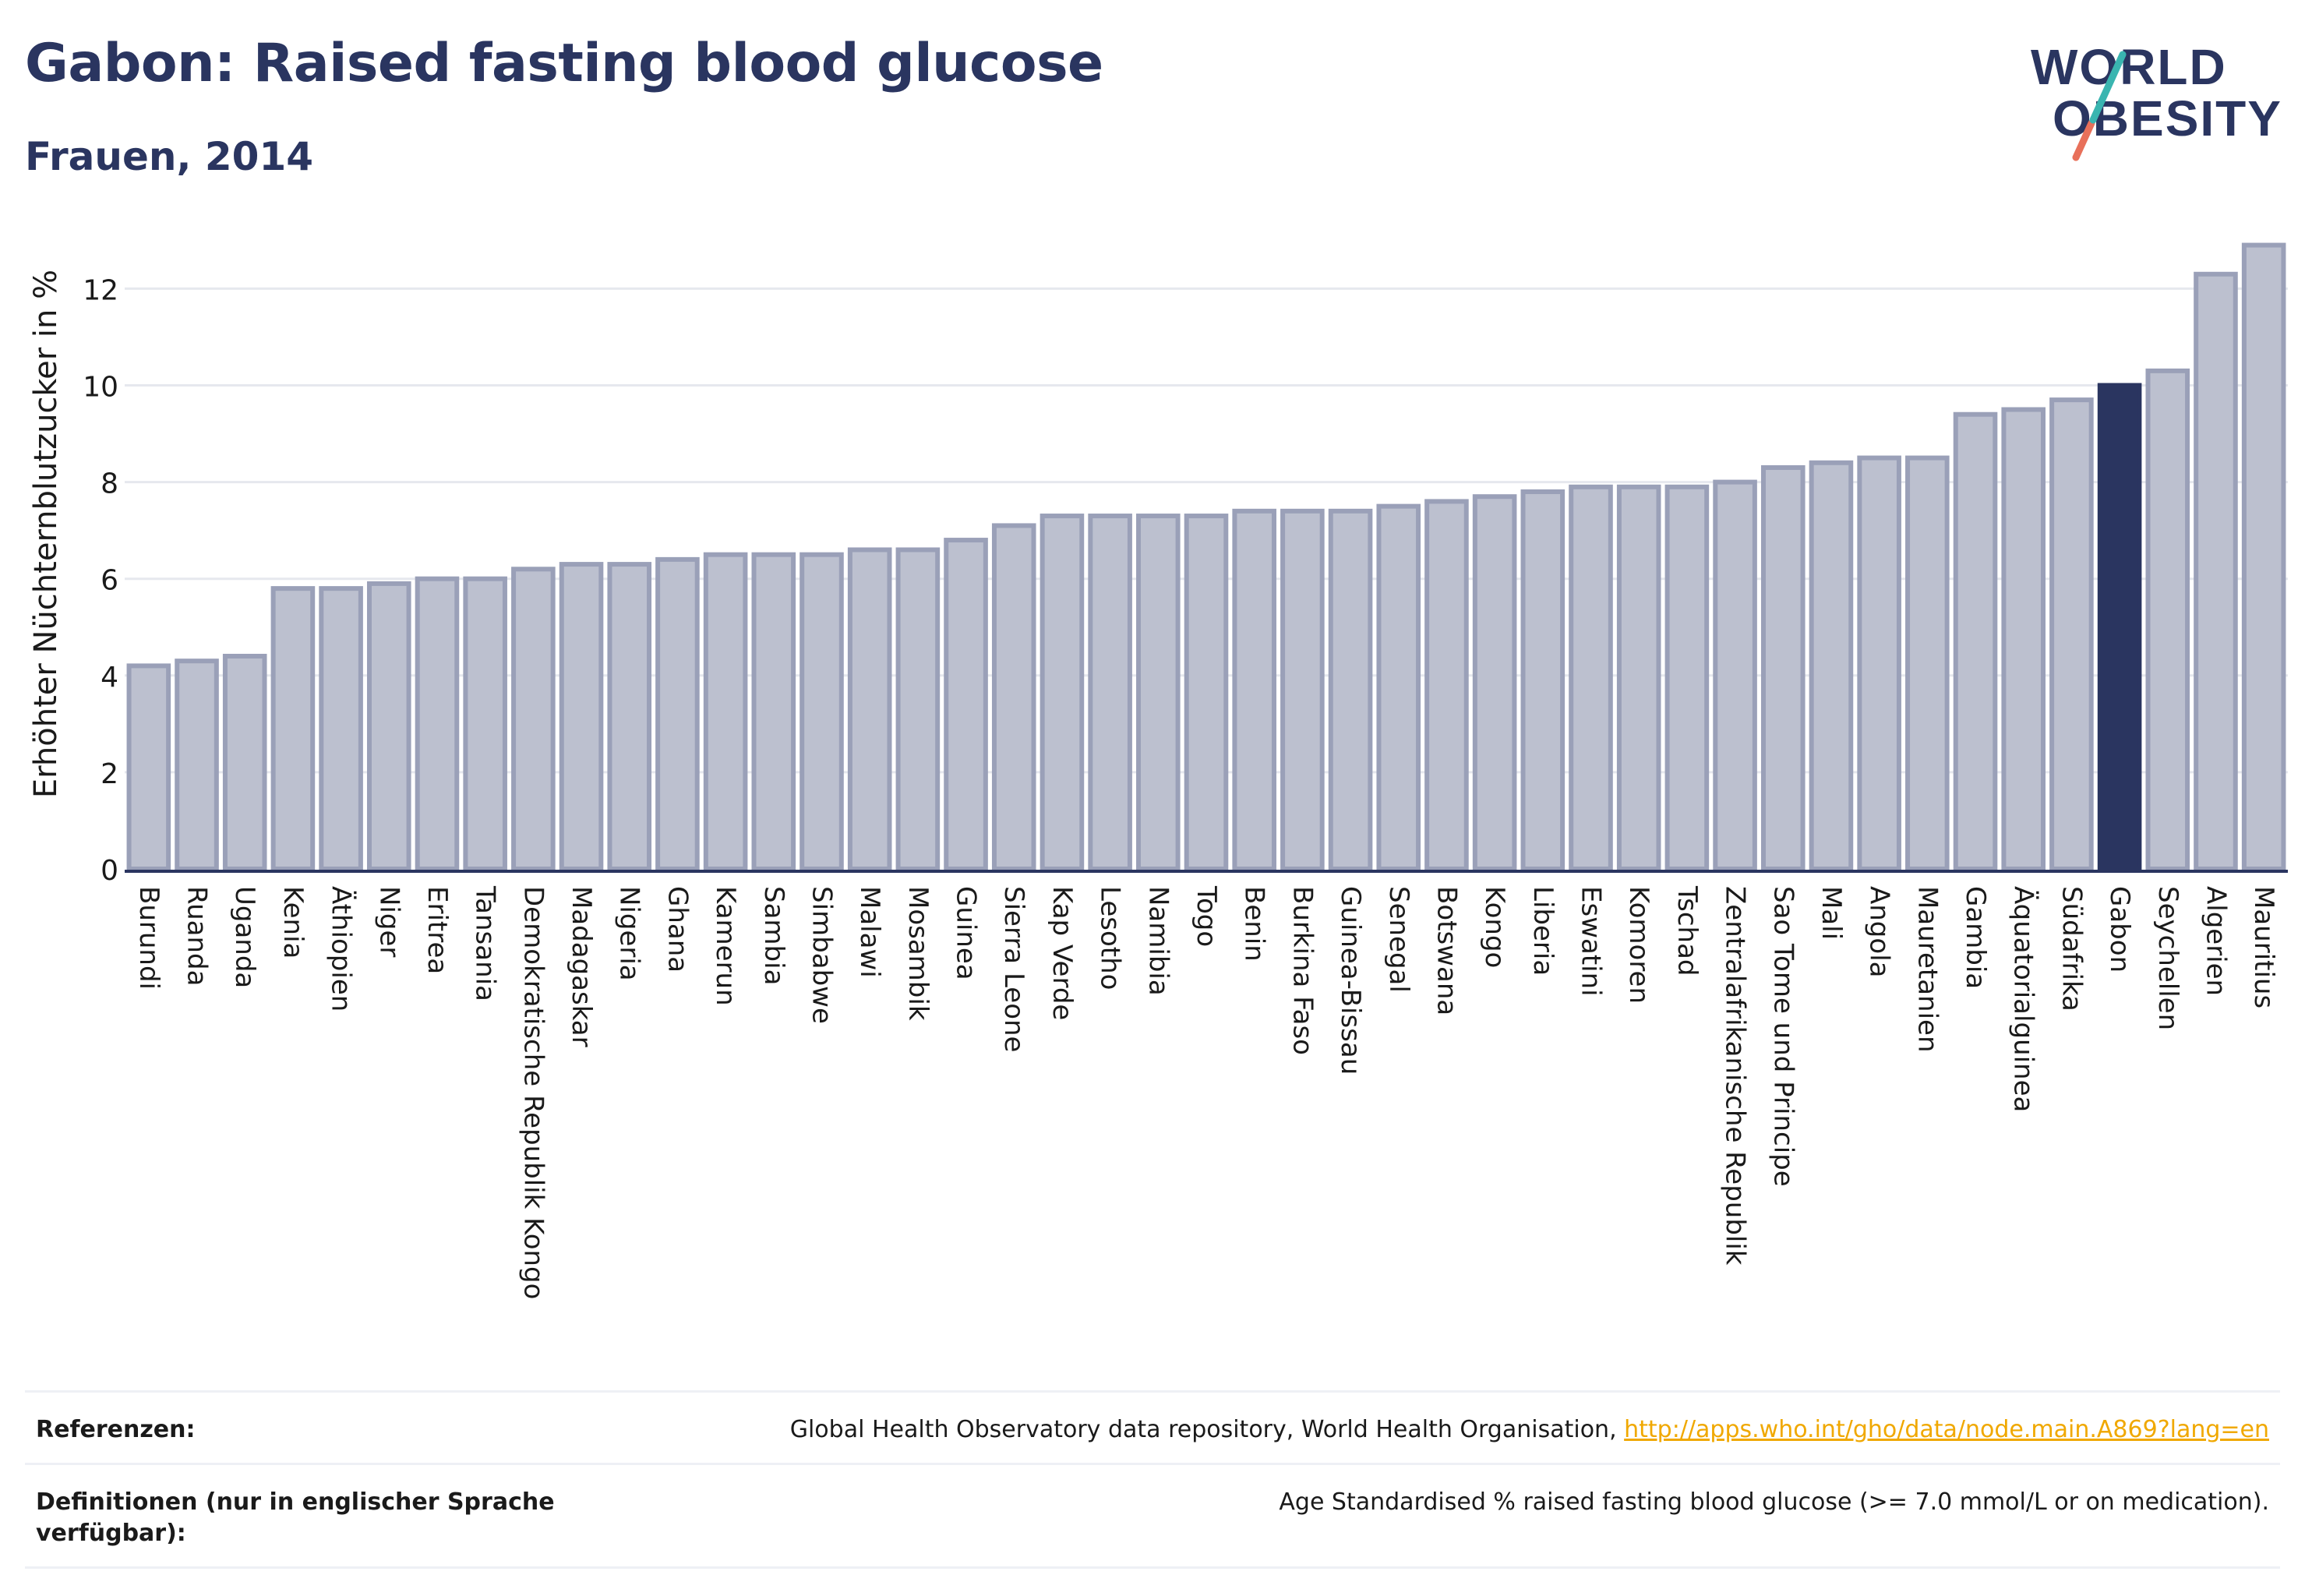 Image resolution: width=2305 pixels, height=1596 pixels. What do you see at coordinates (2023, 999) in the screenshot?
I see `x-tick-label: Äquatorialguinea` at bounding box center [2023, 999].